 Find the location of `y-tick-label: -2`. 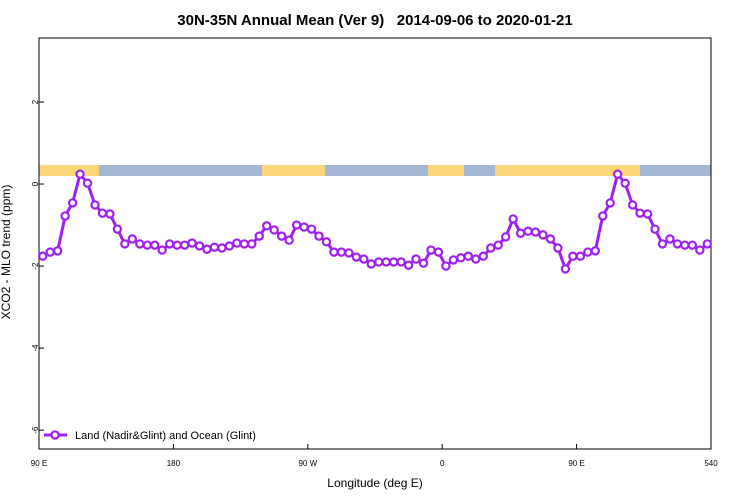

y-tick-label: -2 is located at coordinates (35, 266).